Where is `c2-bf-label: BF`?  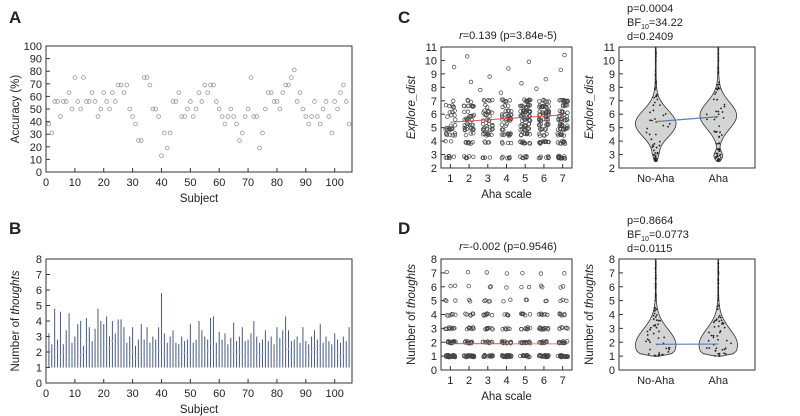 c2-bf-label: BF is located at coordinates (634, 23).